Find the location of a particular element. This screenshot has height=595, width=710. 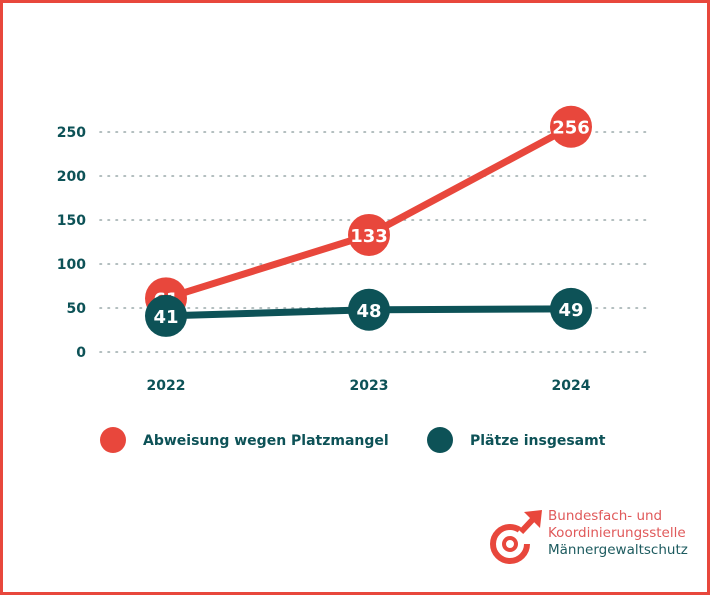

y-tick-label: 100 is located at coordinates (71, 265).